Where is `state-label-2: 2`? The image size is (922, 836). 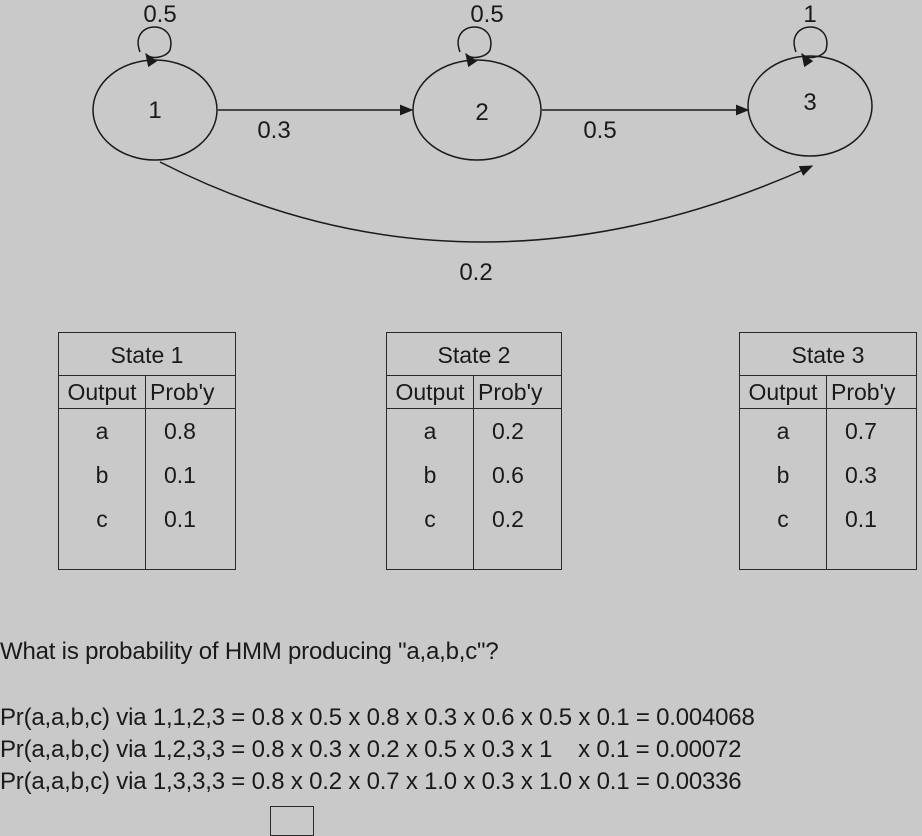 state-label-2: 2 is located at coordinates (481, 112).